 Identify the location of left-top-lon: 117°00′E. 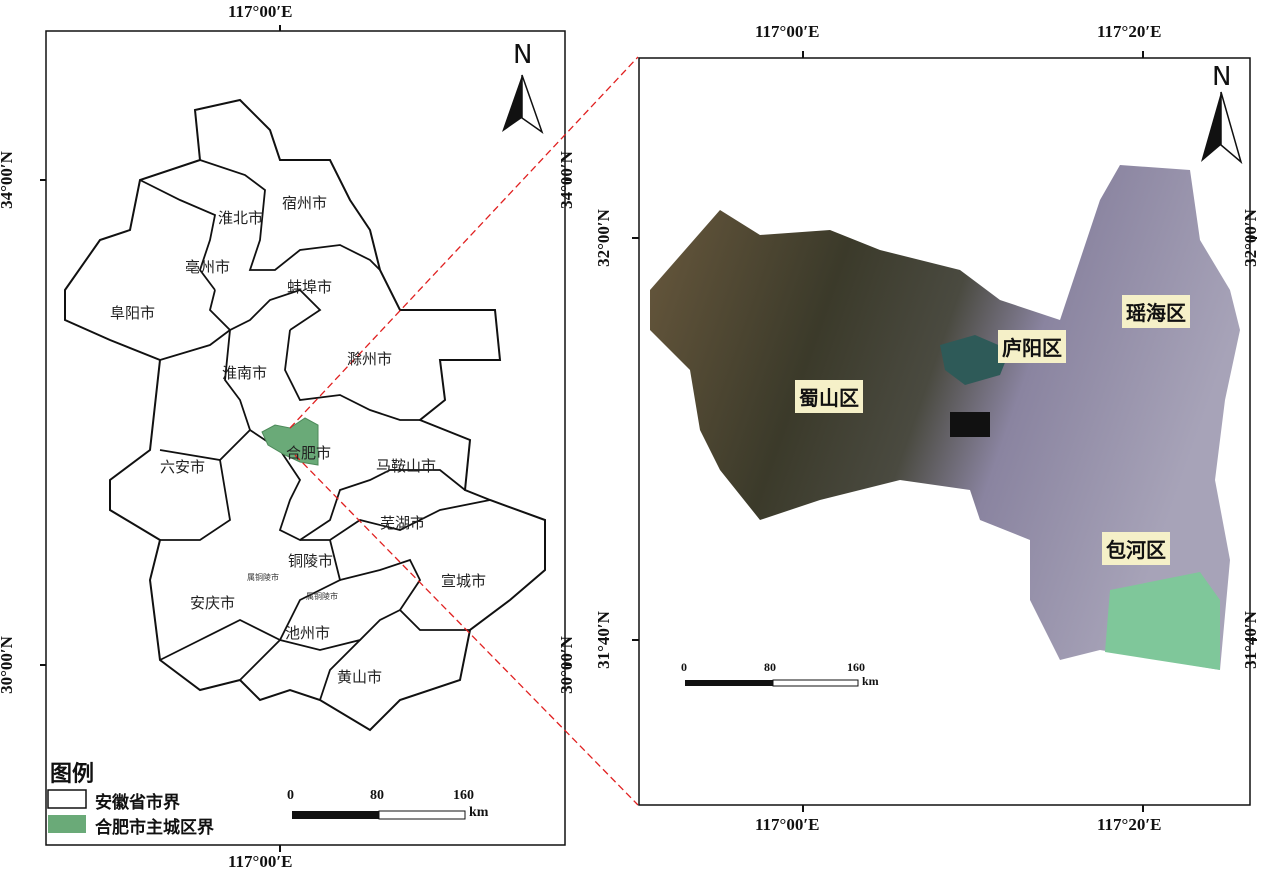
(260, 11).